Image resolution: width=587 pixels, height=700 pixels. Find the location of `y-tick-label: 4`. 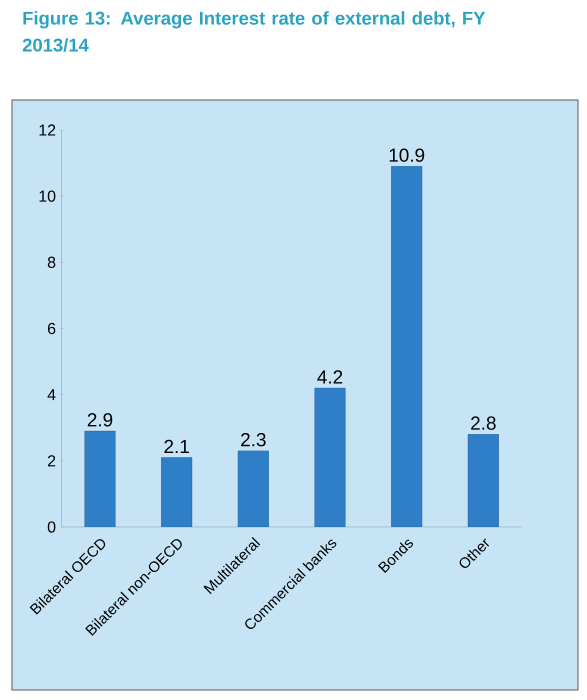

y-tick-label: 4 is located at coordinates (52, 394).